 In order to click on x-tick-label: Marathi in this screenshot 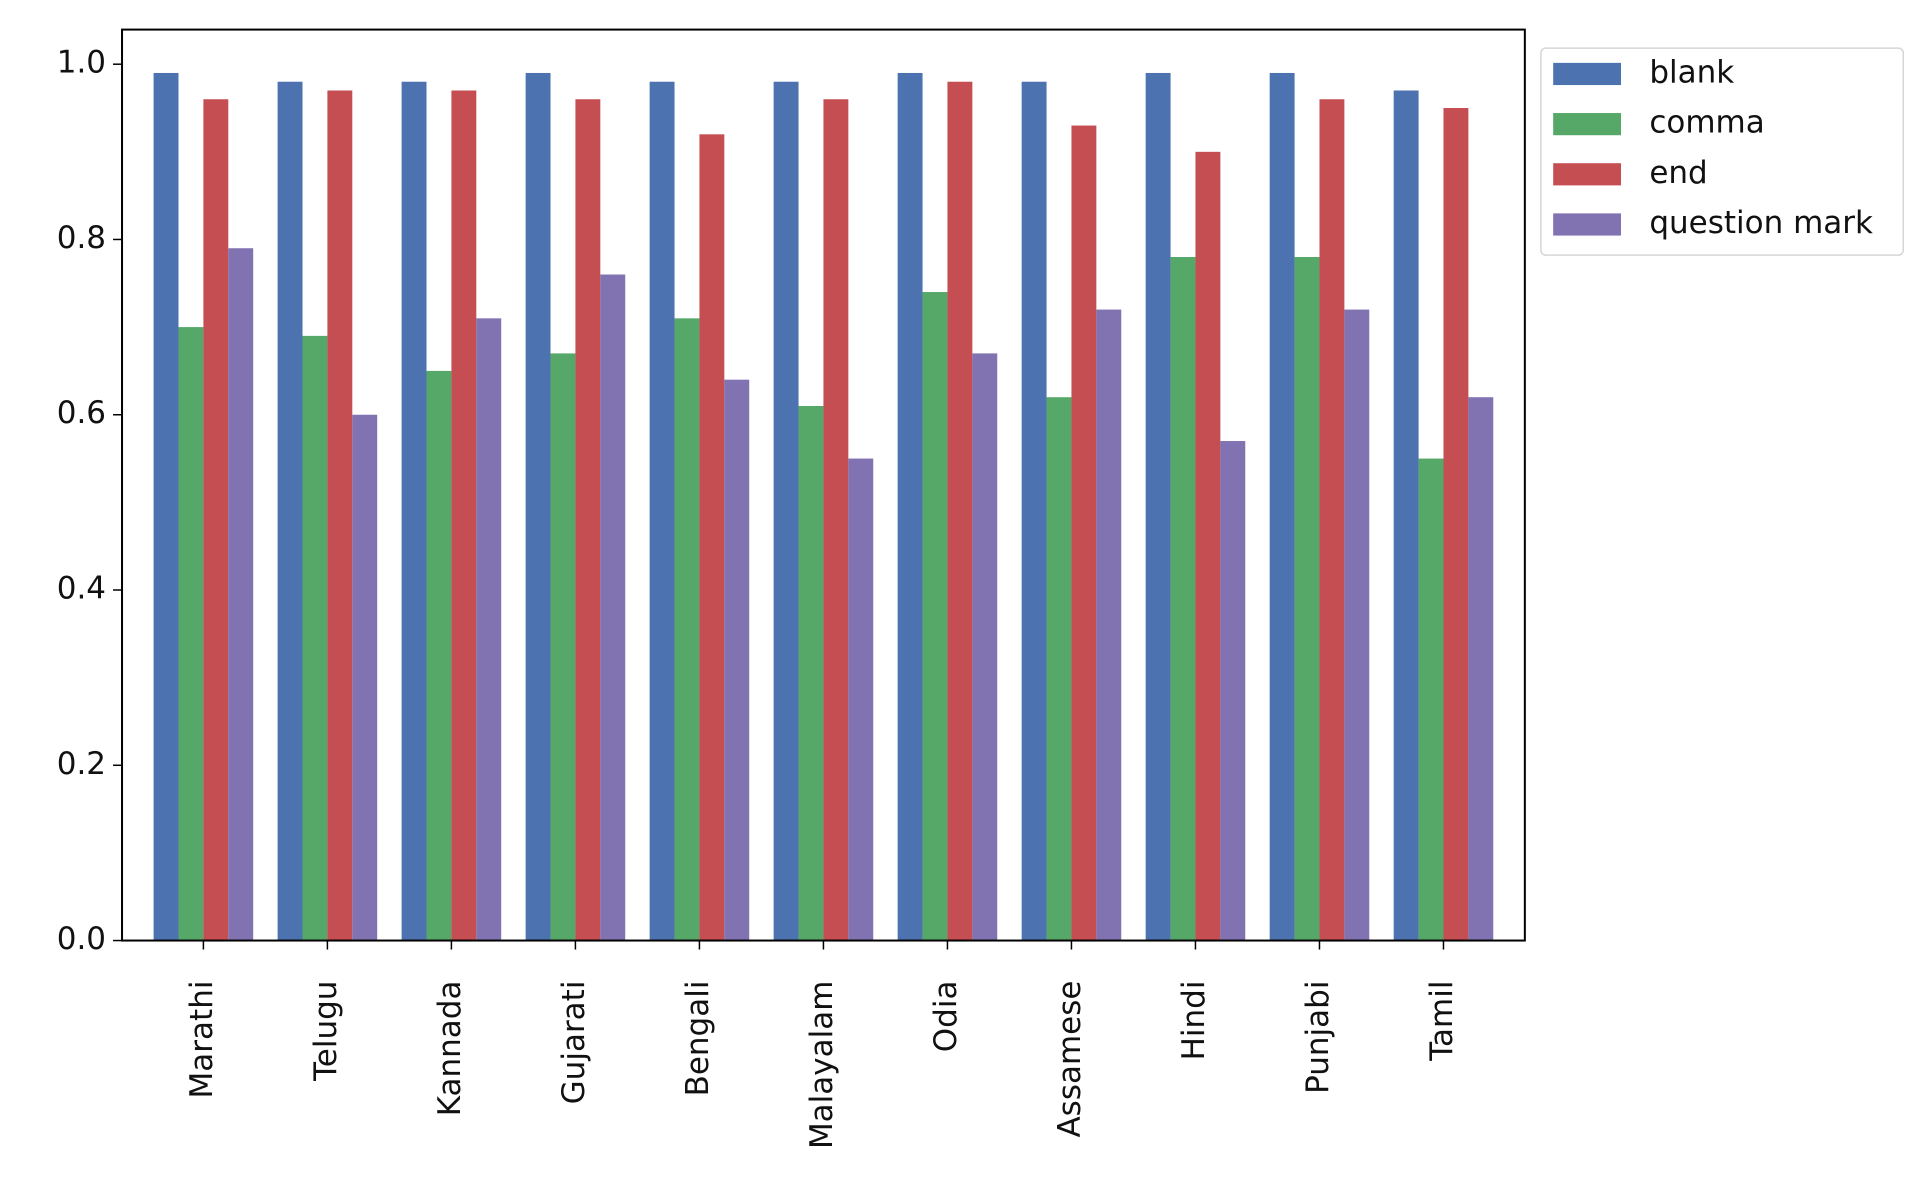, I will do `click(202, 1040)`.